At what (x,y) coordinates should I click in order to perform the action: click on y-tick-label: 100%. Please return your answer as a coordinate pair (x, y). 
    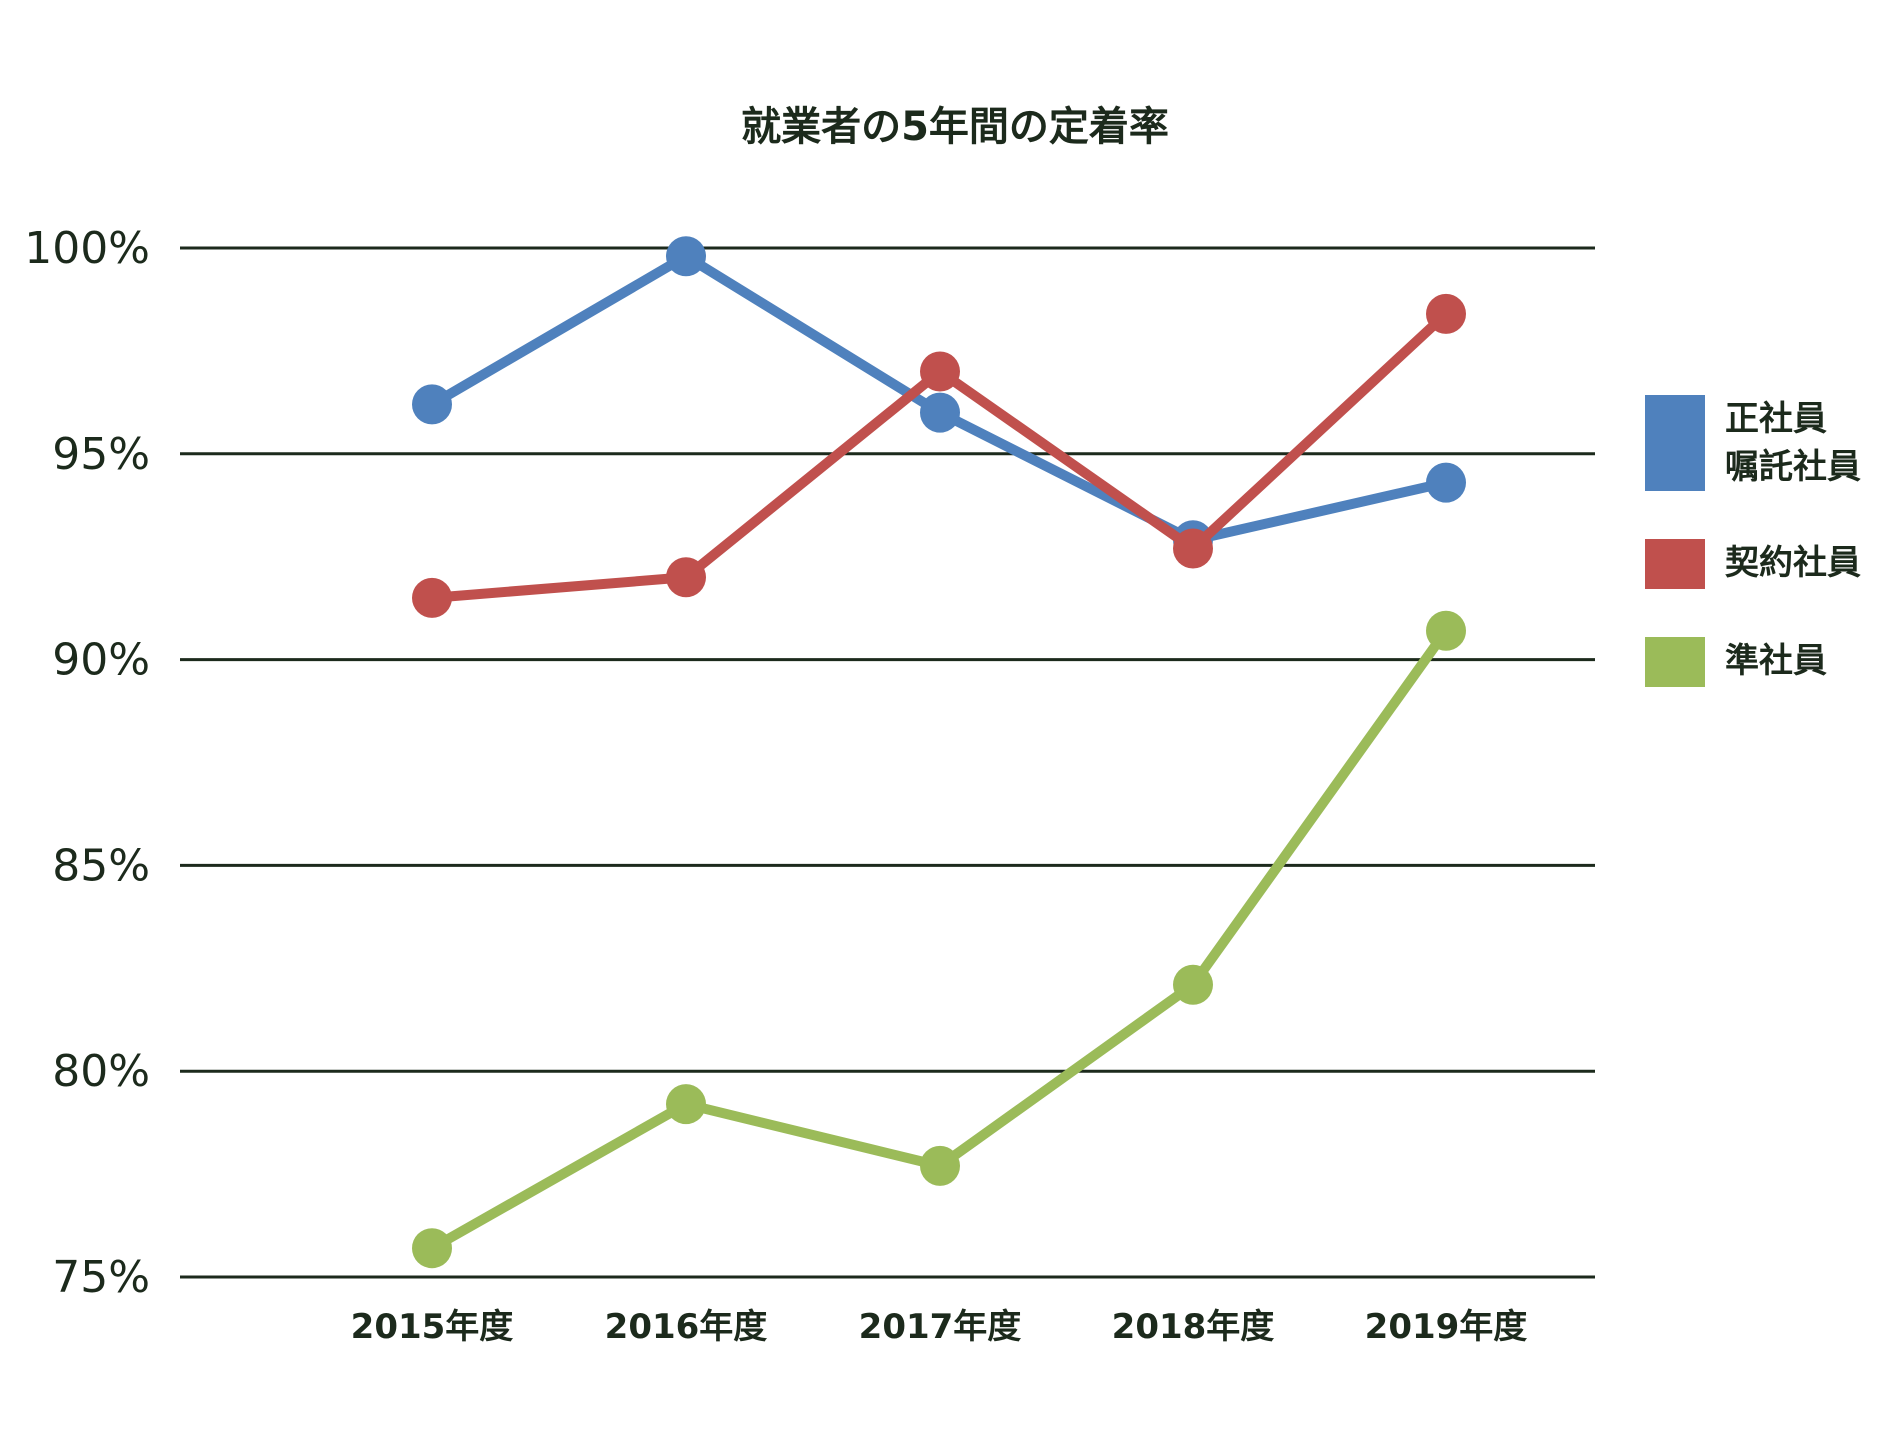
    Looking at the image, I should click on (87, 248).